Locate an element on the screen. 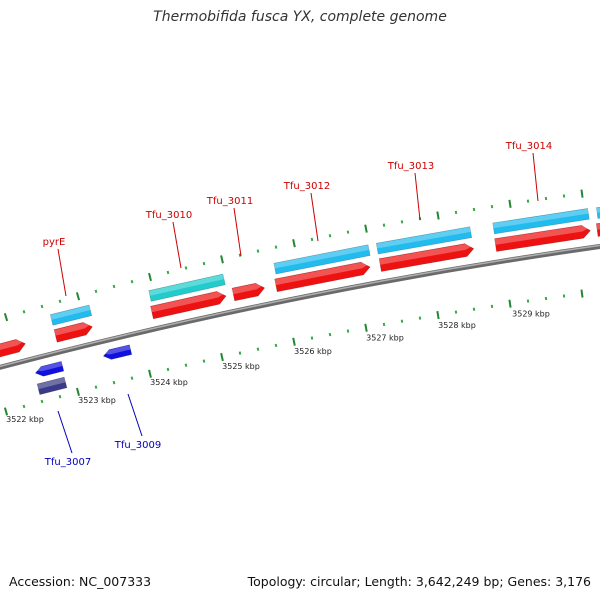 The height and width of the screenshot is (600, 600). gene-label-tfu_3009: Tfu_3009 is located at coordinates (137, 445).